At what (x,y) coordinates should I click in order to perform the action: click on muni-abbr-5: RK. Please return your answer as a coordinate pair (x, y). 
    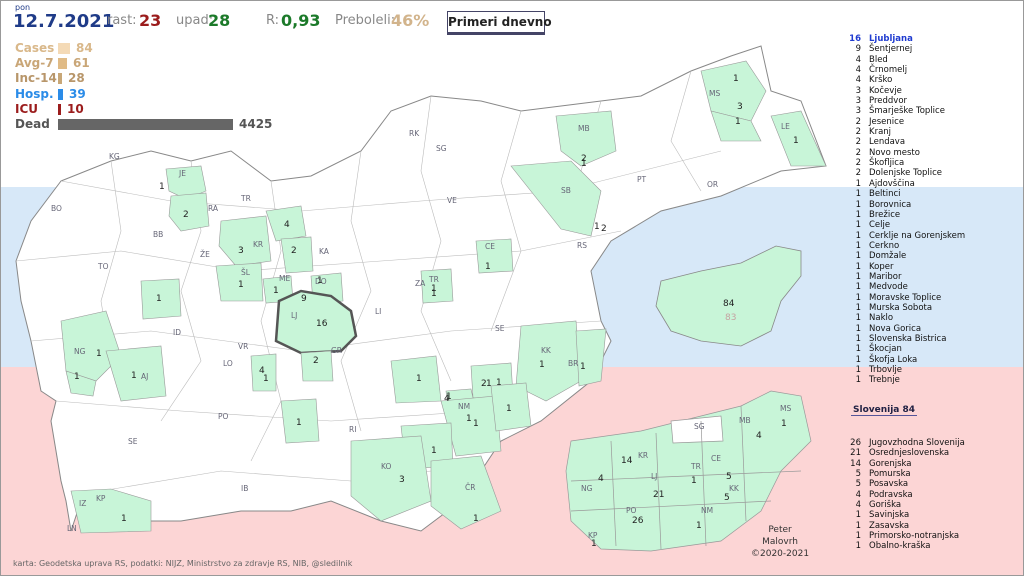
    Looking at the image, I should click on (414, 133).